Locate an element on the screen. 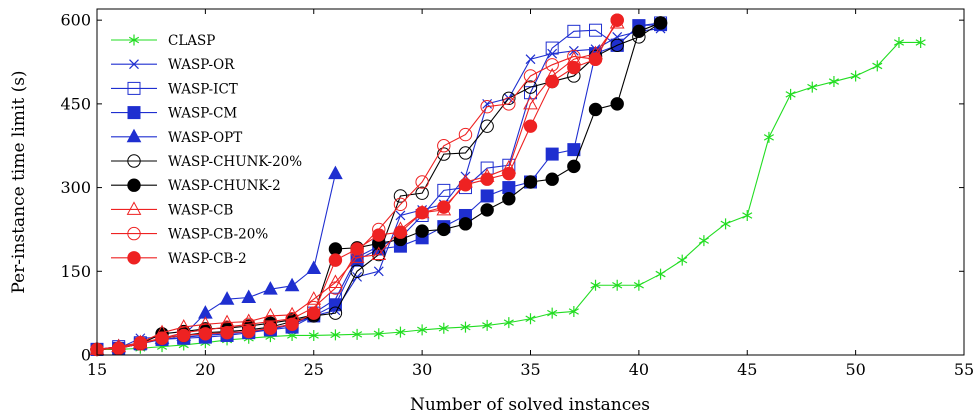  legend-label: WASP-CHUNK-2 is located at coordinates (224, 186).